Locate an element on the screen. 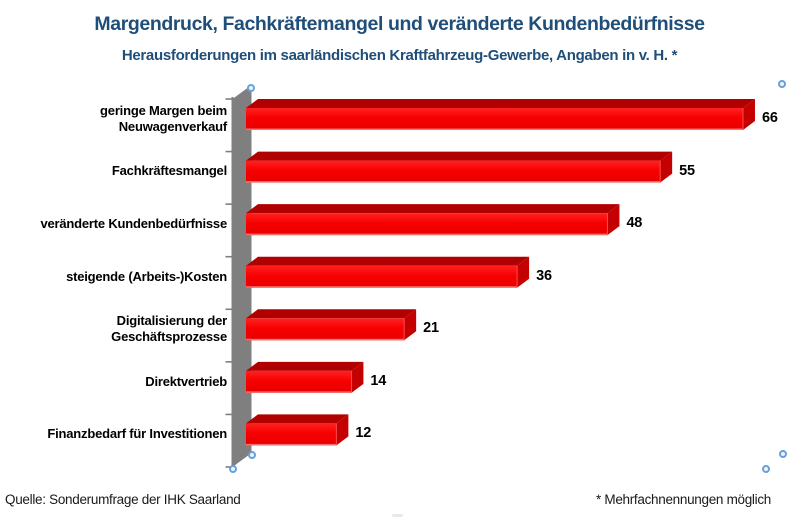 Image resolution: width=799 pixels, height=519 pixels. artifact-dash is located at coordinates (397, 515).